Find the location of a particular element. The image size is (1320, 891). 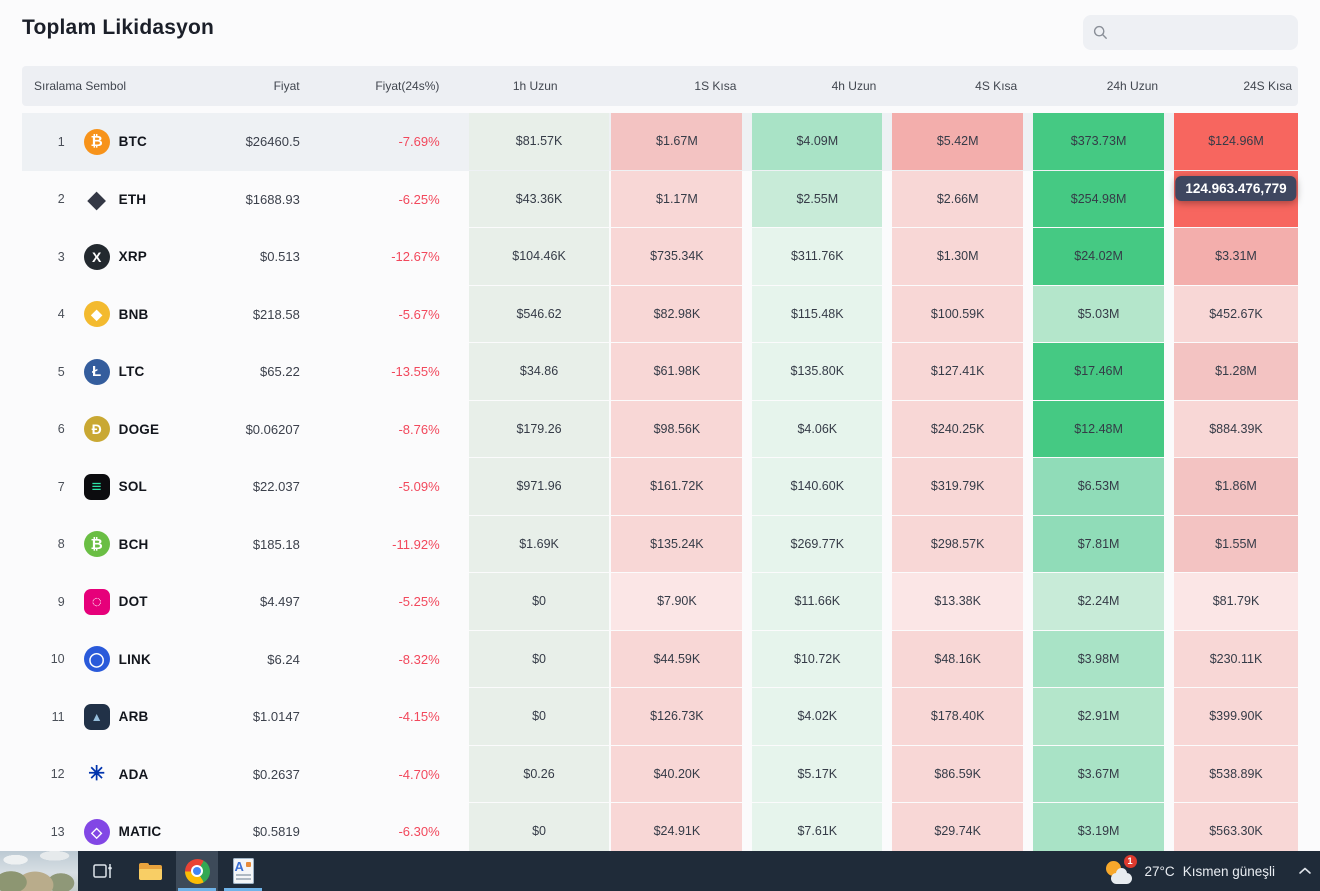

start-wallpaper-thumbnail is located at coordinates (39, 871).